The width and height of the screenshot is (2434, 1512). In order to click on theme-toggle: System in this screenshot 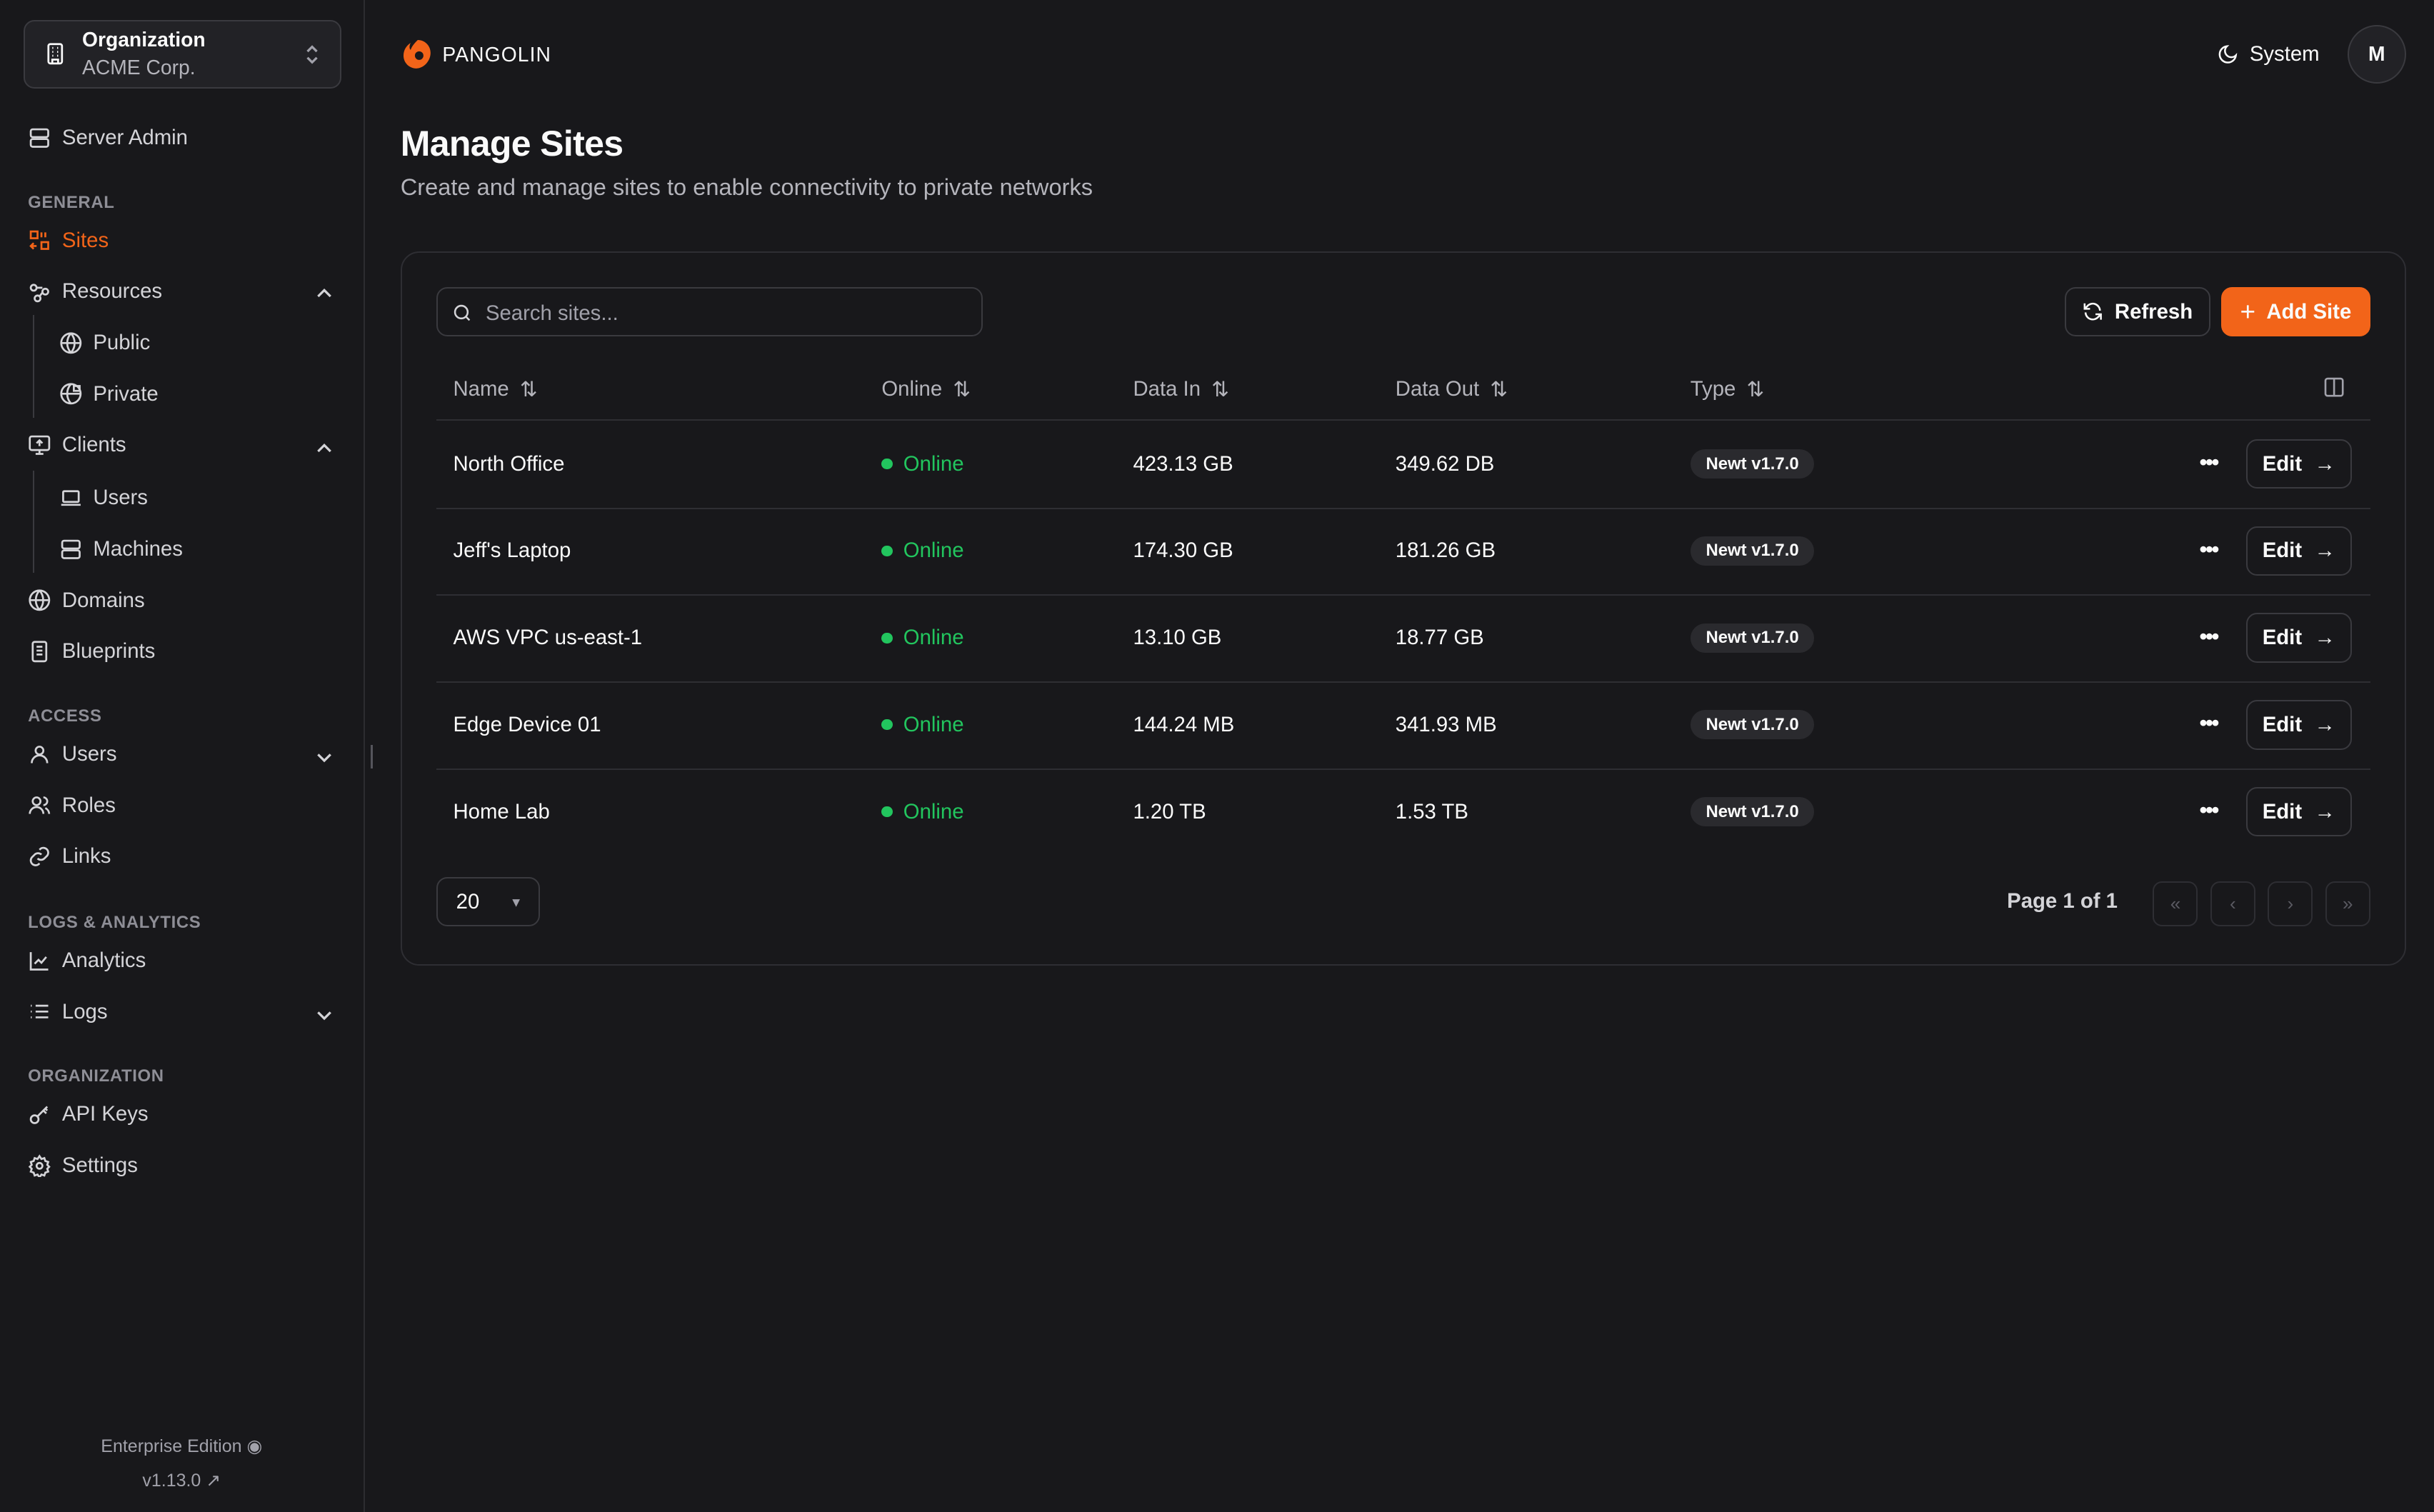, I will do `click(2268, 54)`.